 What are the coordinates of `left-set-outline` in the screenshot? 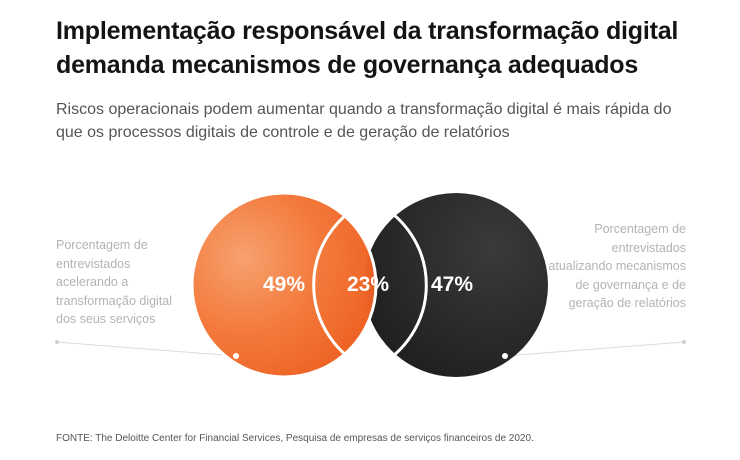 It's located at (284, 285).